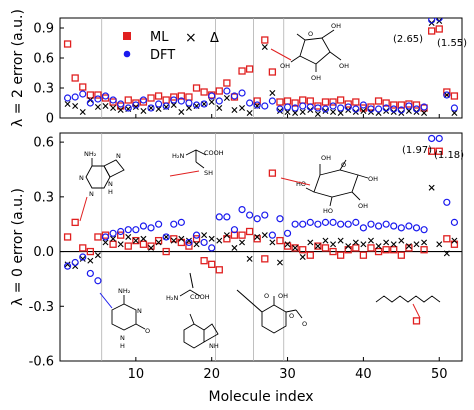 The width and height of the screenshot is (474, 410). What do you see at coordinates (295, 181) in the screenshot?
I see `glucose-pointer` at bounding box center [295, 181].